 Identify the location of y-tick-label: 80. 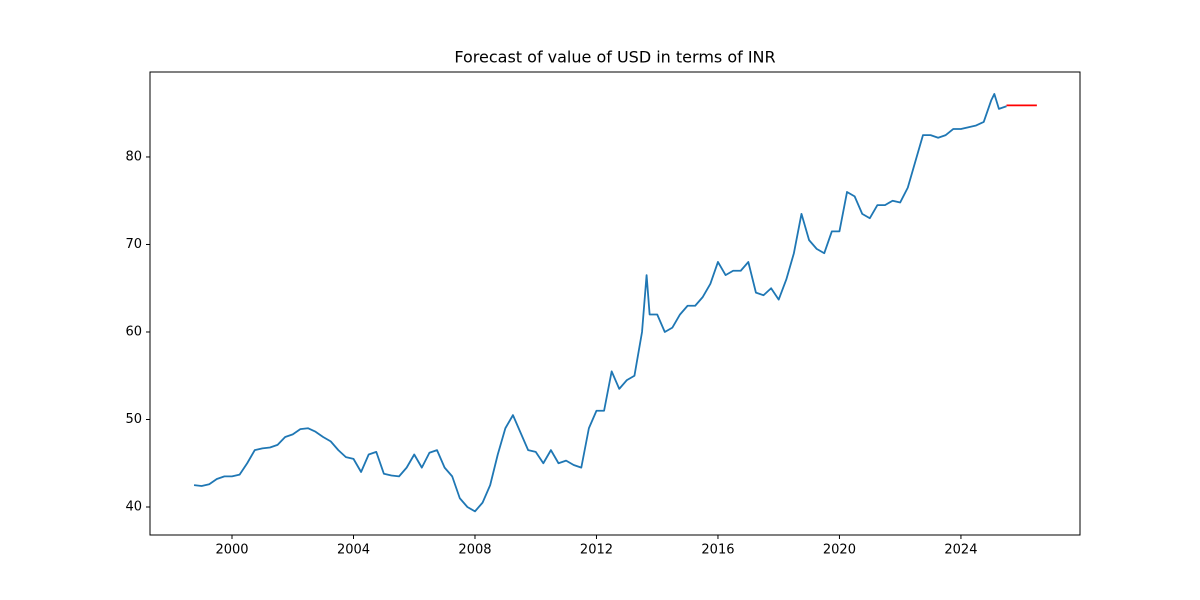
(133, 156).